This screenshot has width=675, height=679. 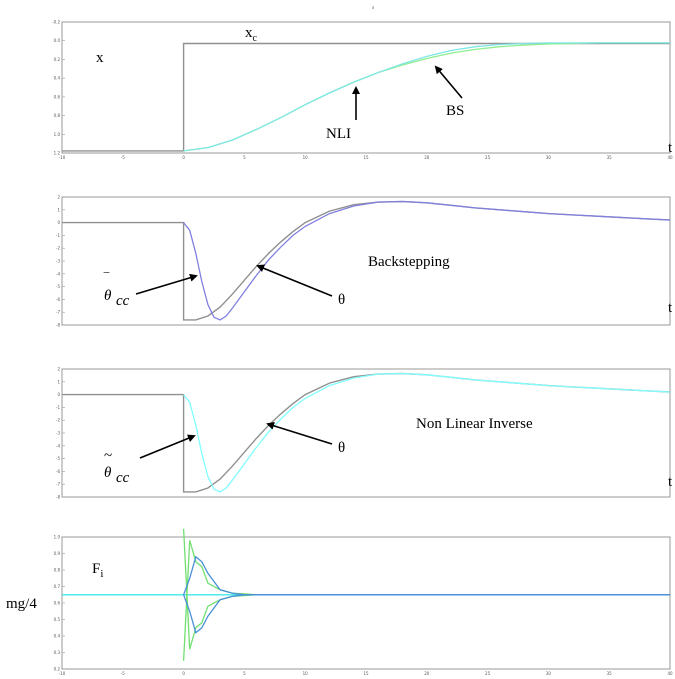 I want to click on panel1-xtick-label: 15, so click(x=366, y=157).